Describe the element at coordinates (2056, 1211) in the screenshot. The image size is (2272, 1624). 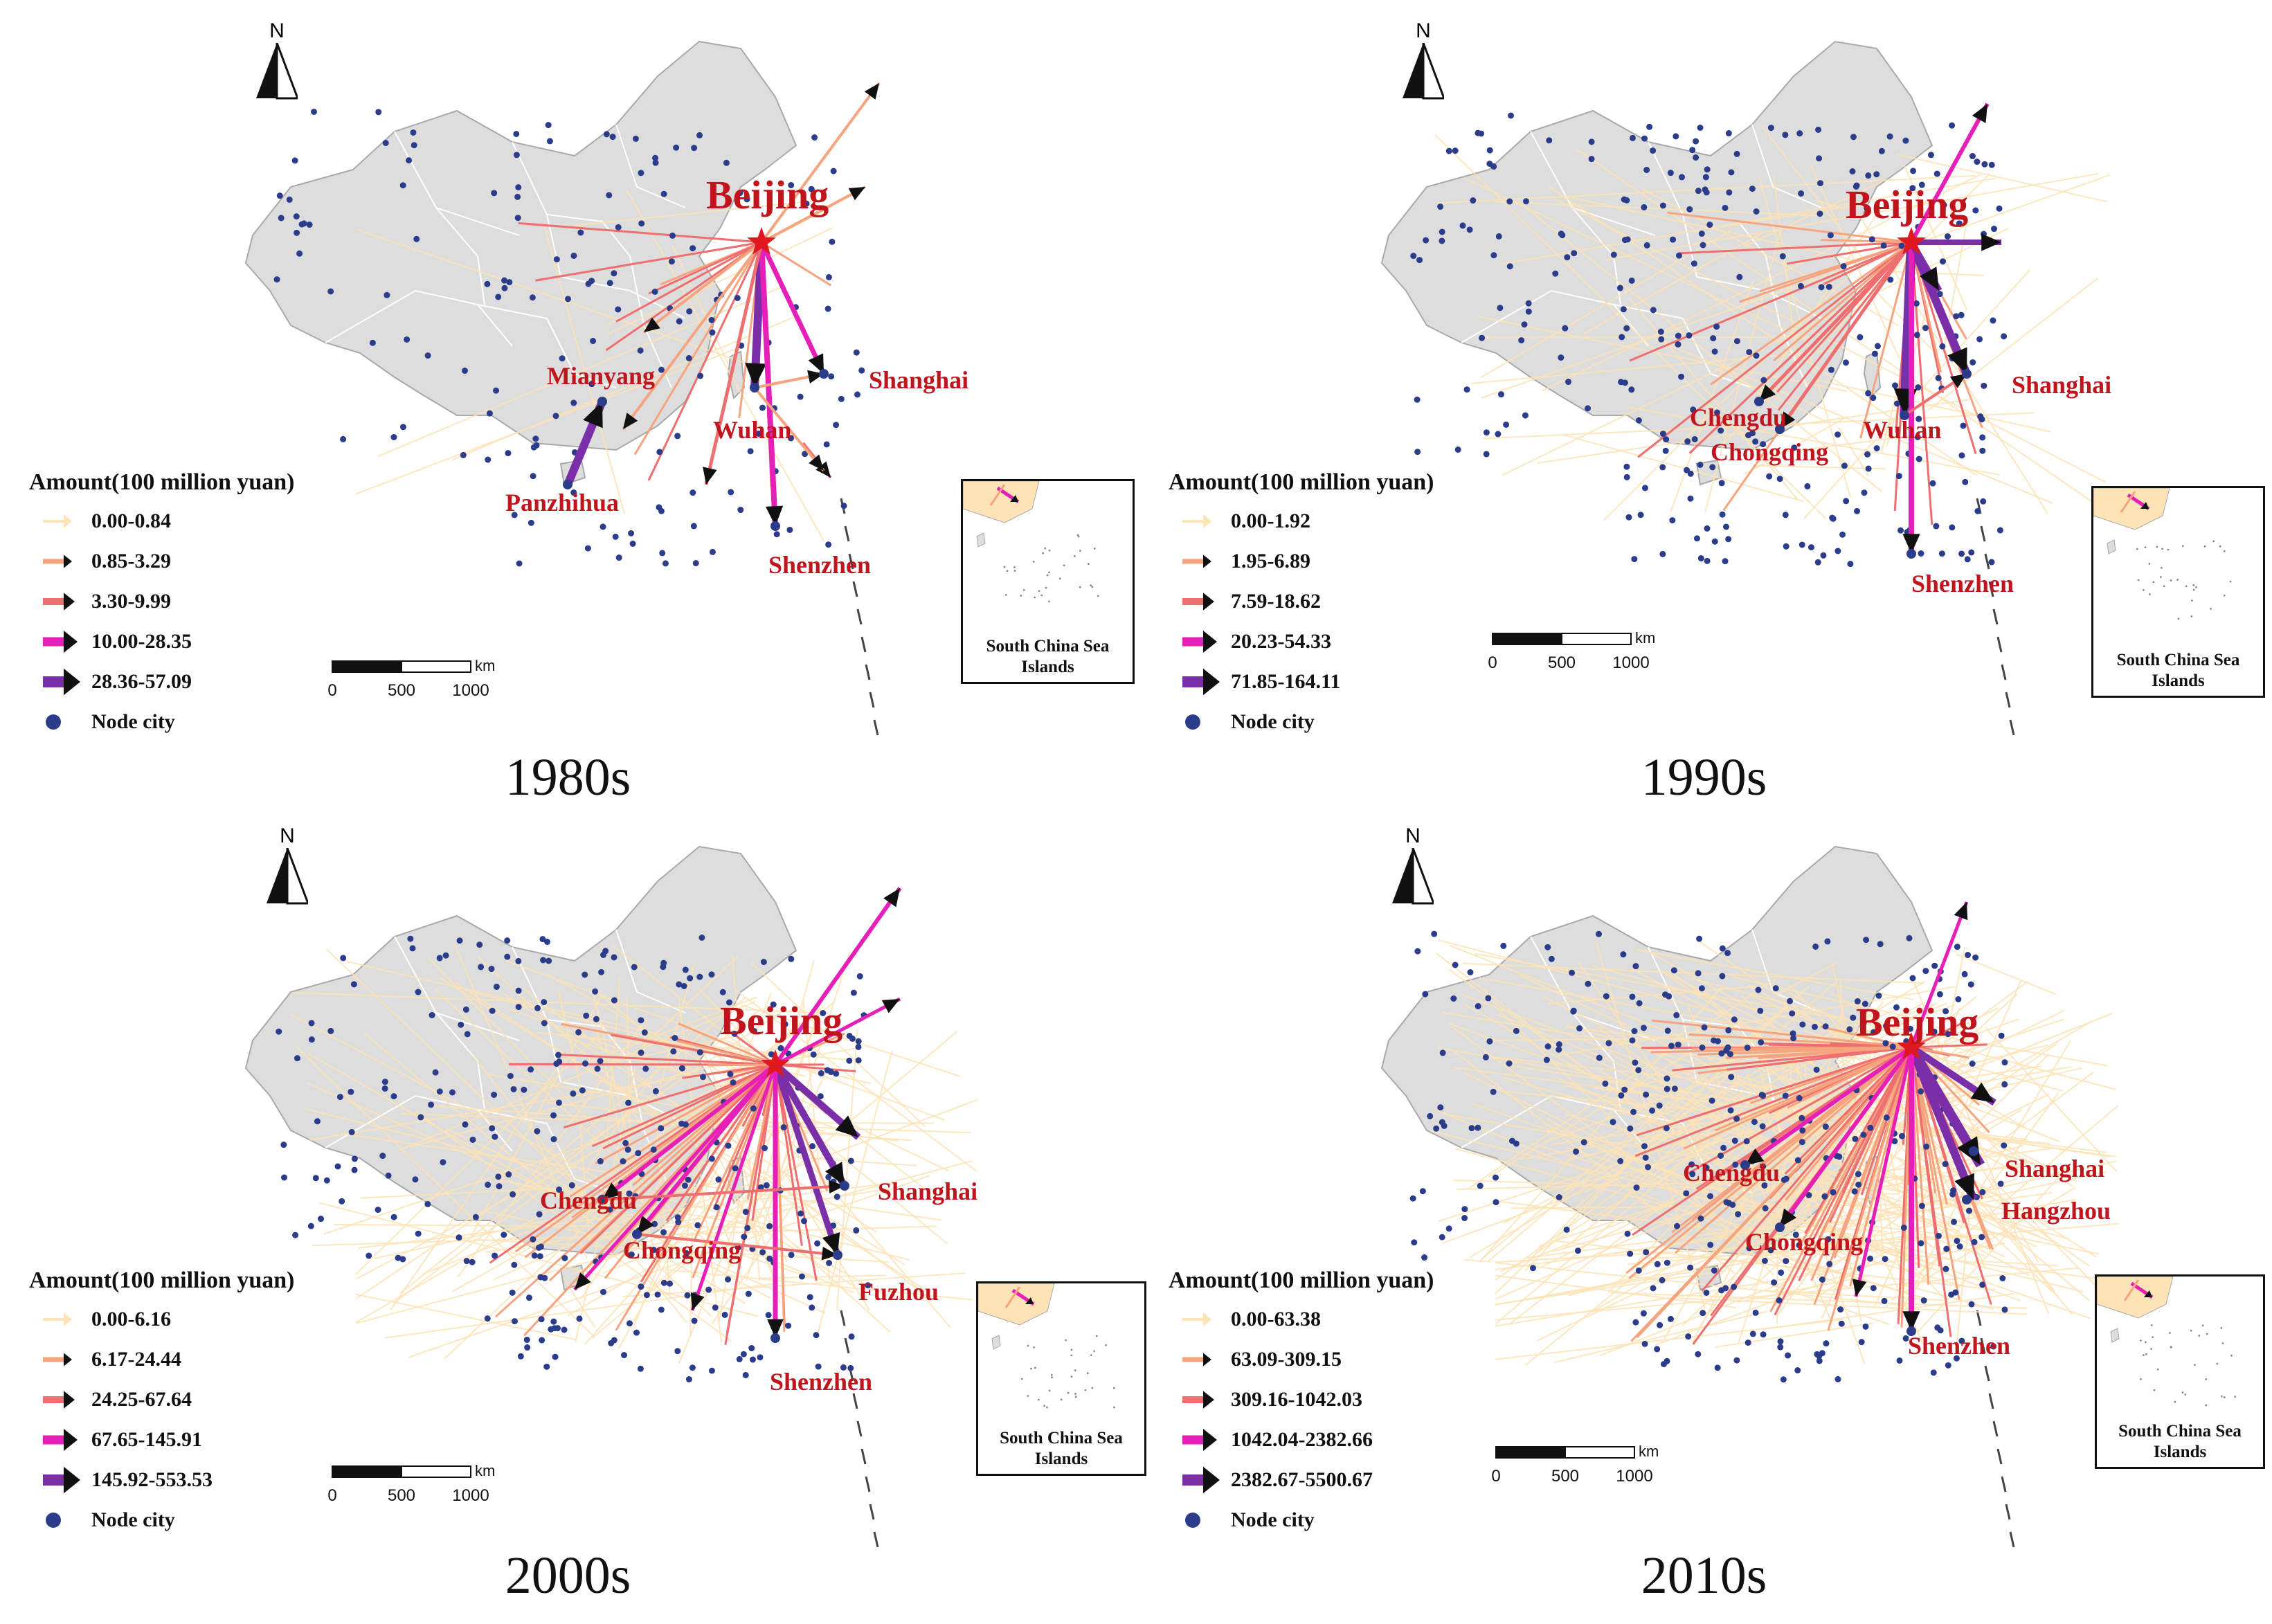
I see `city-label-hangzhou: Hangzhou` at that location.